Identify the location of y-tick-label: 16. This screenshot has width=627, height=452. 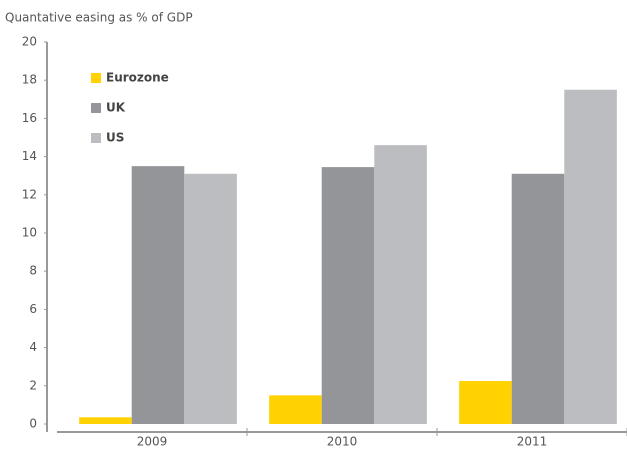
(29, 118).